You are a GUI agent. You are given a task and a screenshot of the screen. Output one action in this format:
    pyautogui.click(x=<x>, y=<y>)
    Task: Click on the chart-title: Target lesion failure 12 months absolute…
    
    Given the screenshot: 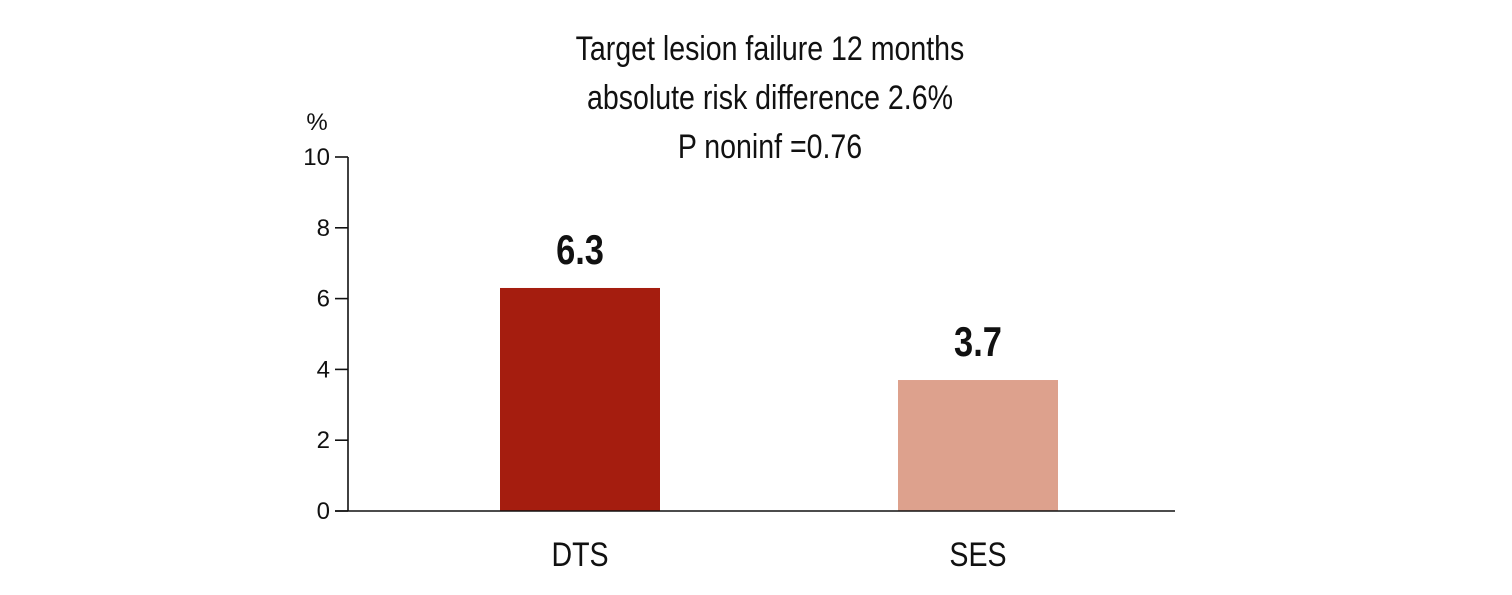 What is the action you would take?
    pyautogui.click(x=770, y=98)
    